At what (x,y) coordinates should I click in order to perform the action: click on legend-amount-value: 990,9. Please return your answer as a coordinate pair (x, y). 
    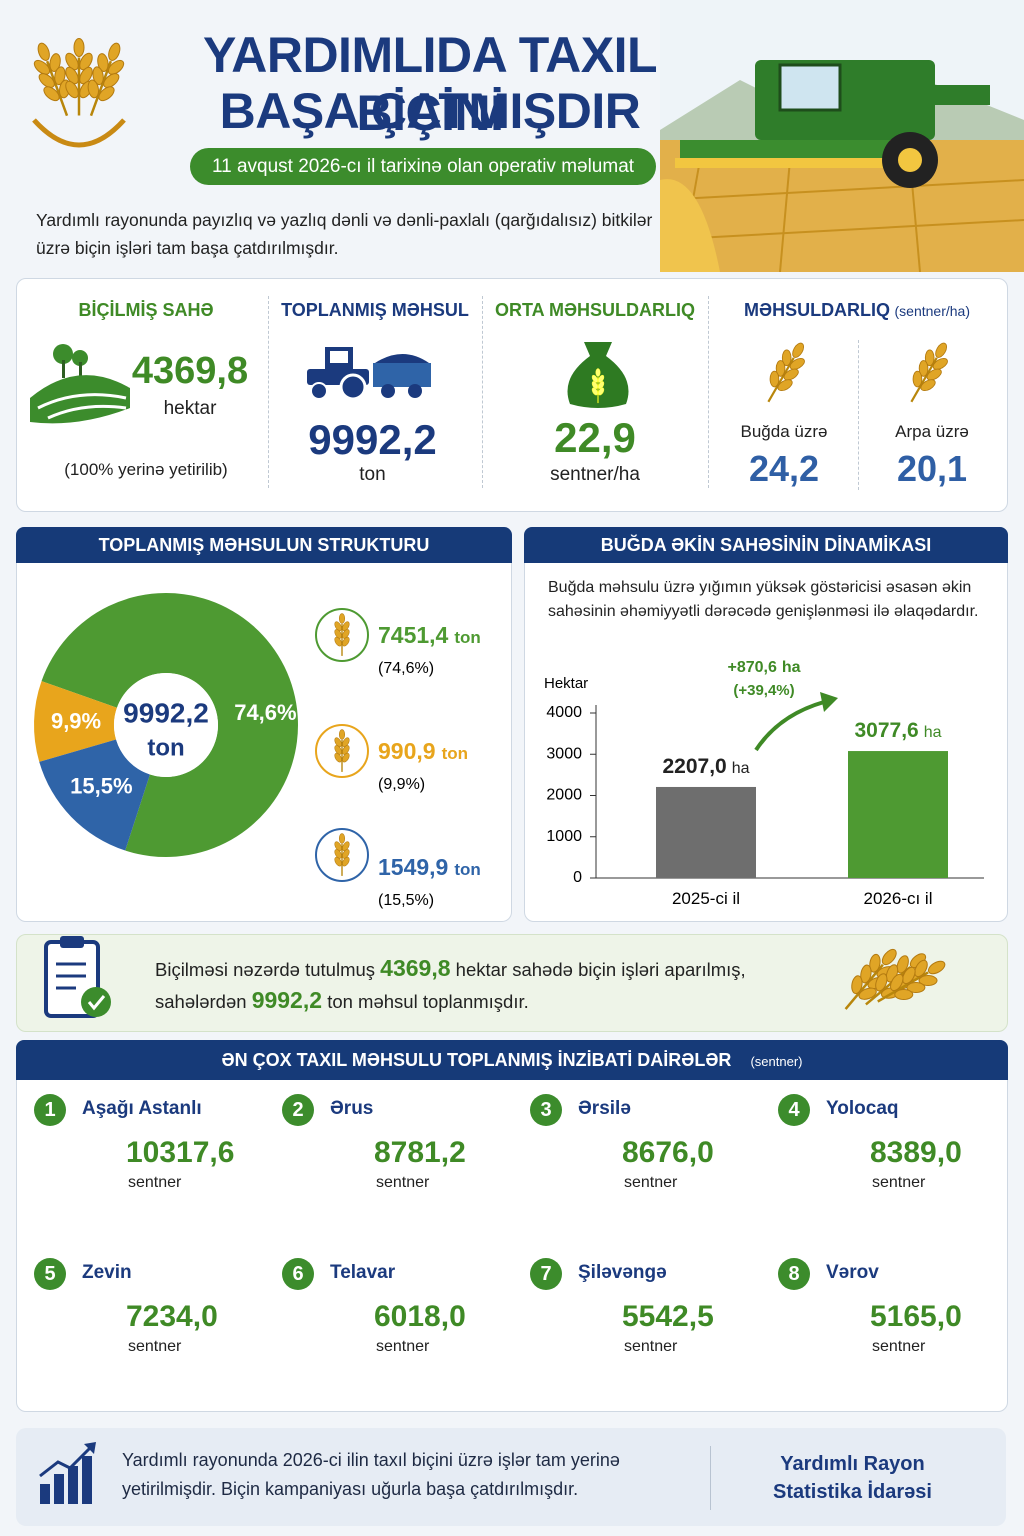
    Looking at the image, I should click on (407, 751).